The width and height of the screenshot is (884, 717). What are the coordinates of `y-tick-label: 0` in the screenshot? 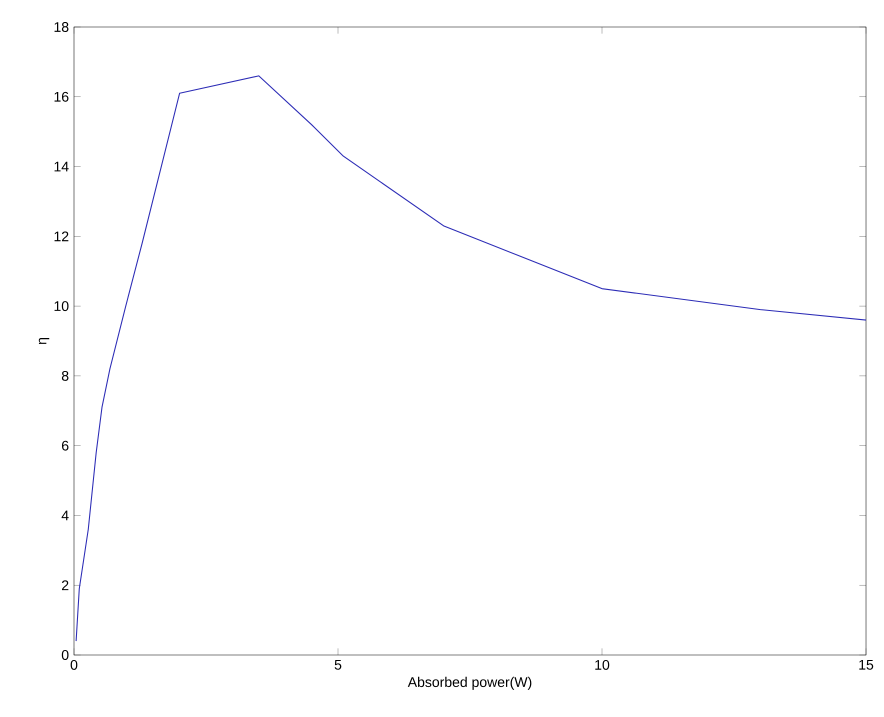 It's located at (65, 655).